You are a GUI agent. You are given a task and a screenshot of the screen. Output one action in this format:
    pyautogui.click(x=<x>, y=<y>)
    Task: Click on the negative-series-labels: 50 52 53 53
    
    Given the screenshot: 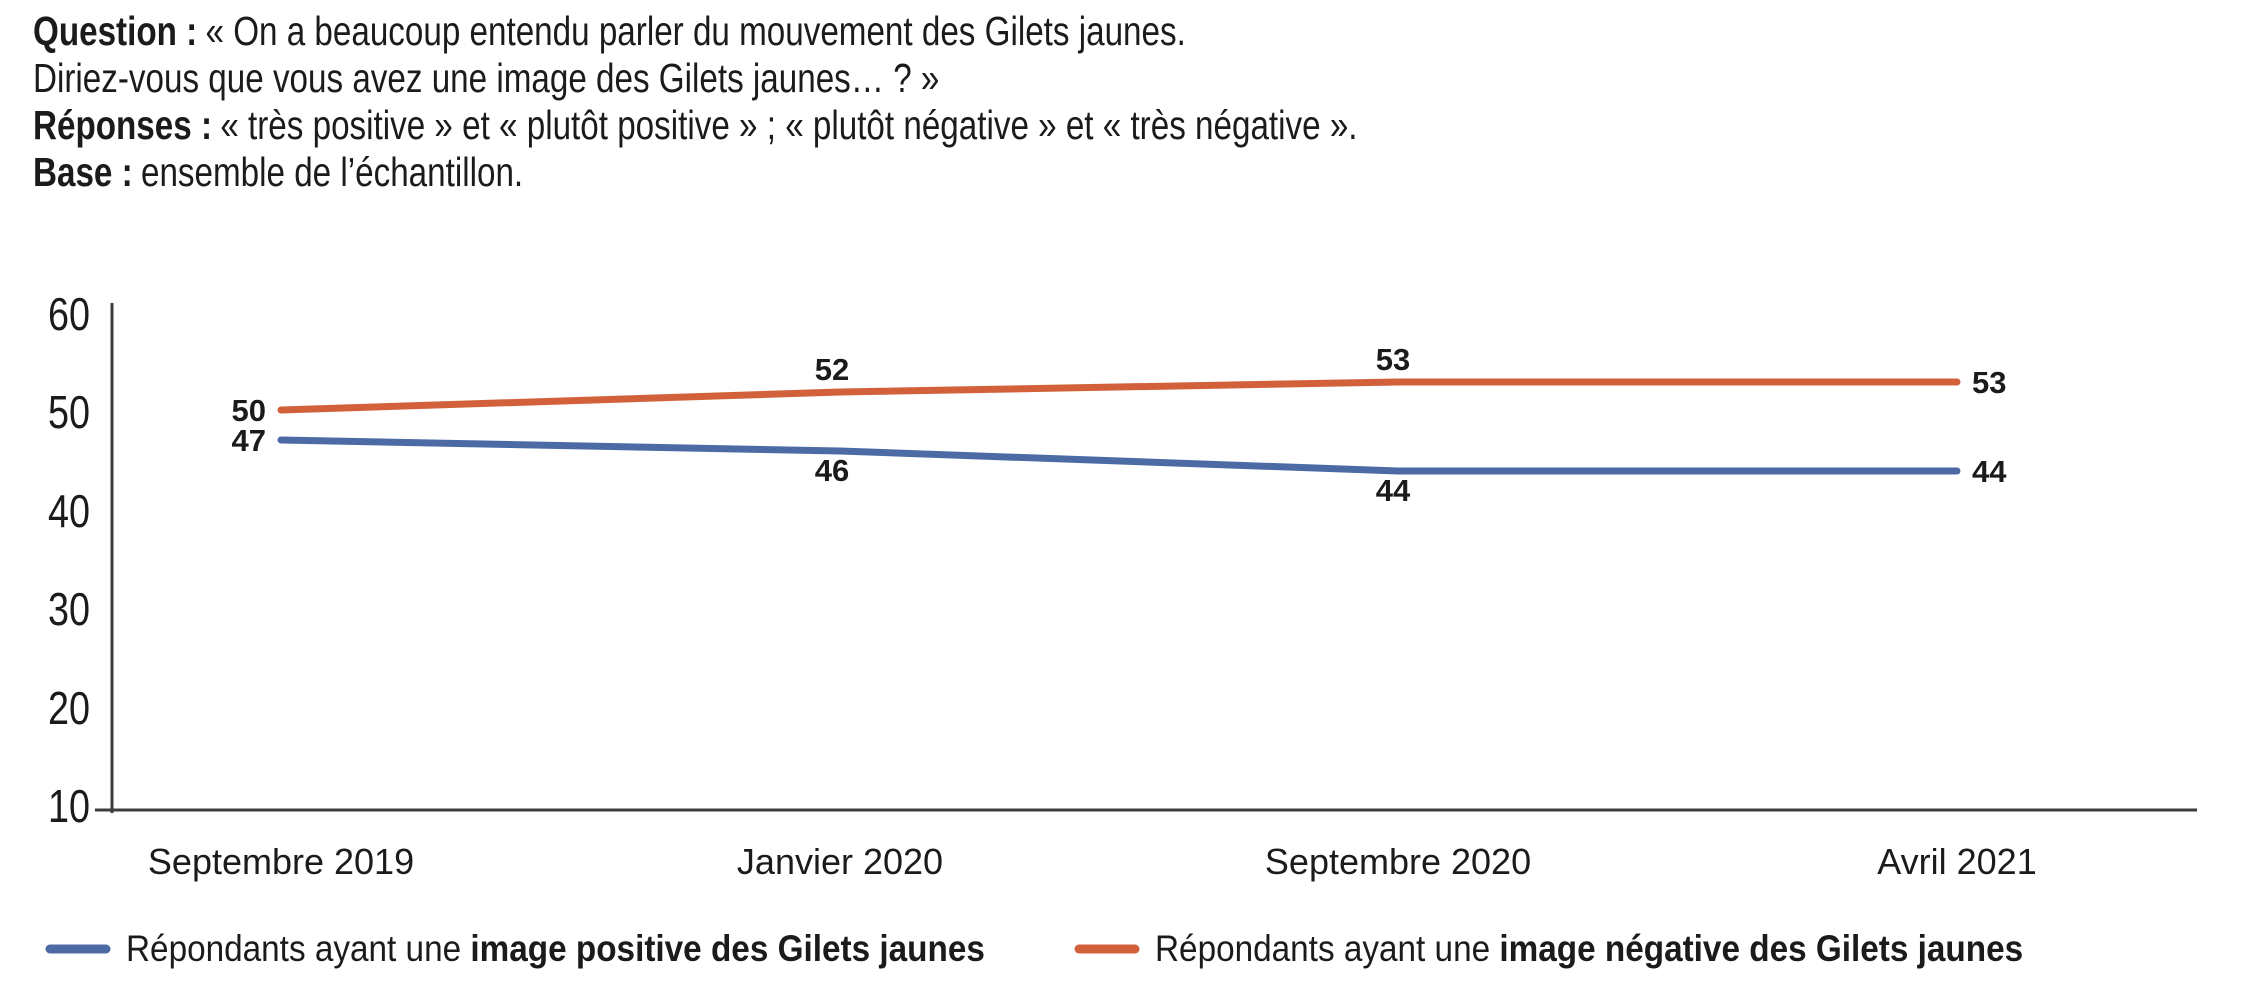 What is the action you would take?
    pyautogui.click(x=1119, y=385)
    